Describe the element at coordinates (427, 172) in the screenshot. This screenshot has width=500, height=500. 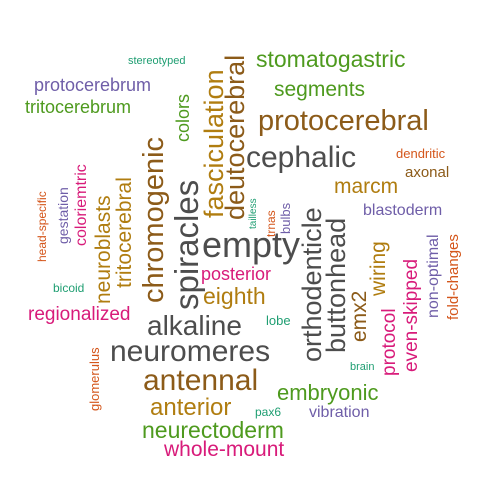
I see `word-axonal: axonal` at that location.